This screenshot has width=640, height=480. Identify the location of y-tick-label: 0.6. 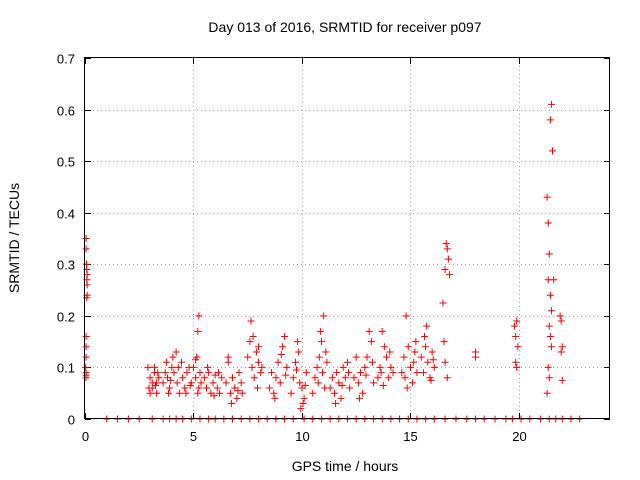
(66, 111).